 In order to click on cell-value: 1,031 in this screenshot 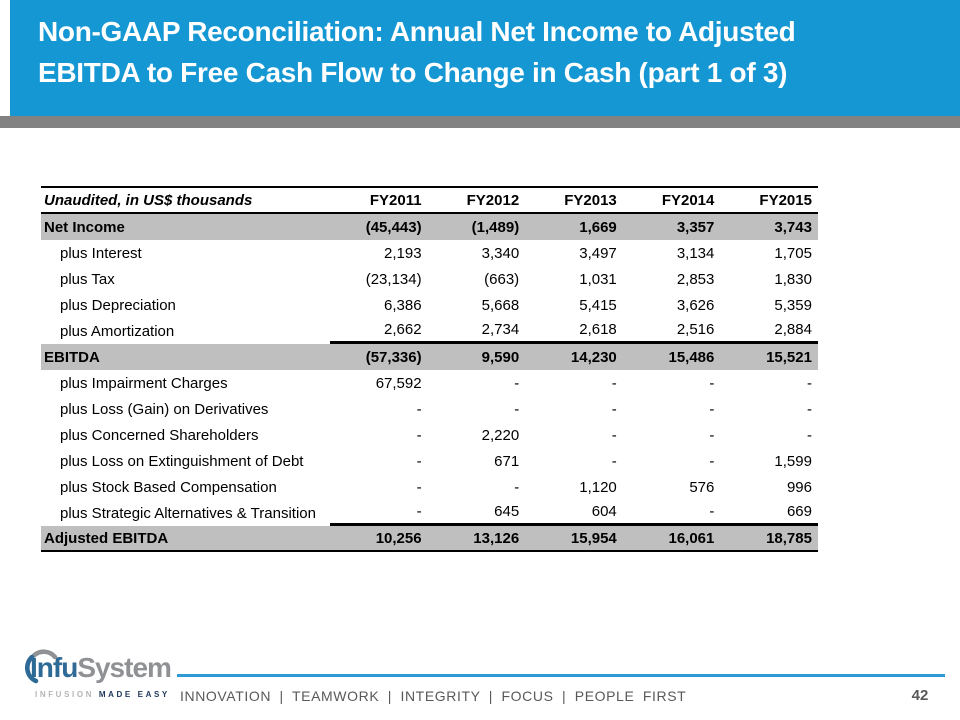, I will do `click(598, 279)`.